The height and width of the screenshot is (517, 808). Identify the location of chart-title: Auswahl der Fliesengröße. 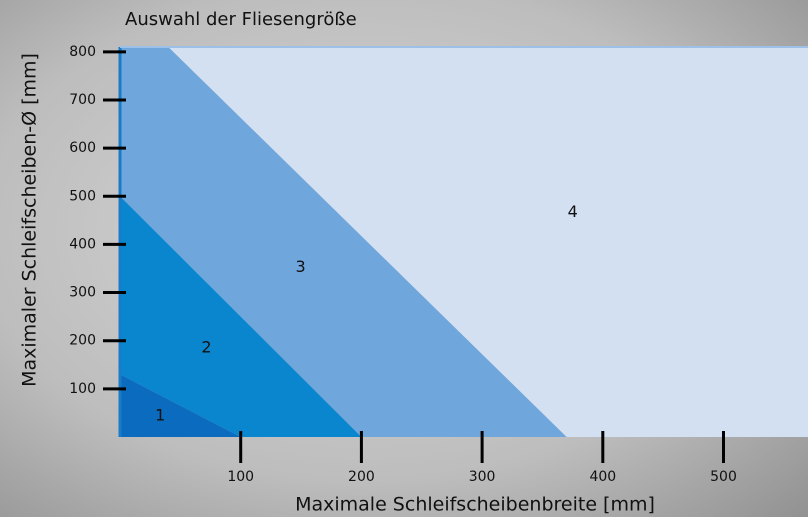
(241, 19).